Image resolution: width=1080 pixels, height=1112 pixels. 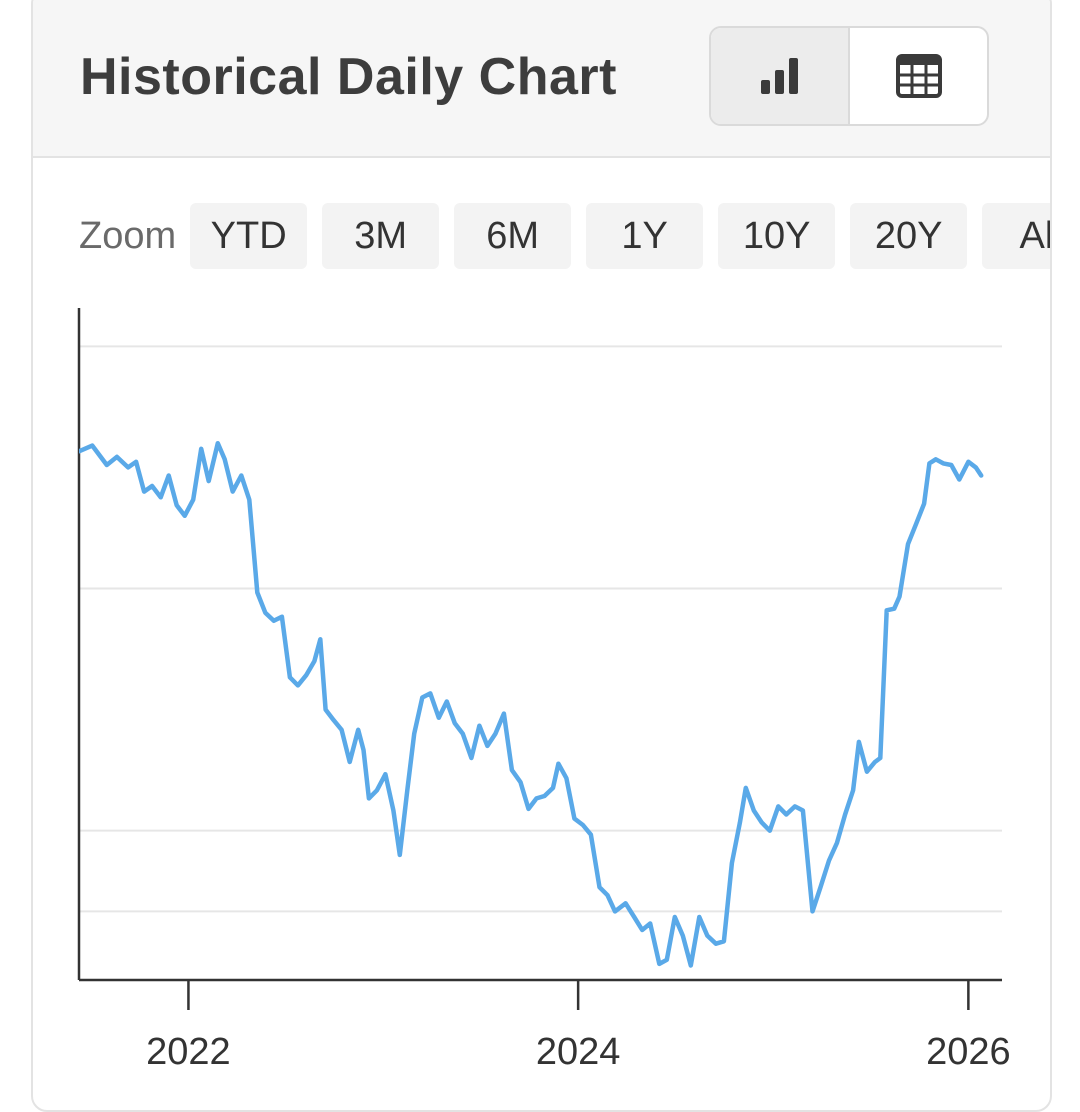 I want to click on chart-title: Historical Daily Chart, so click(x=348, y=77).